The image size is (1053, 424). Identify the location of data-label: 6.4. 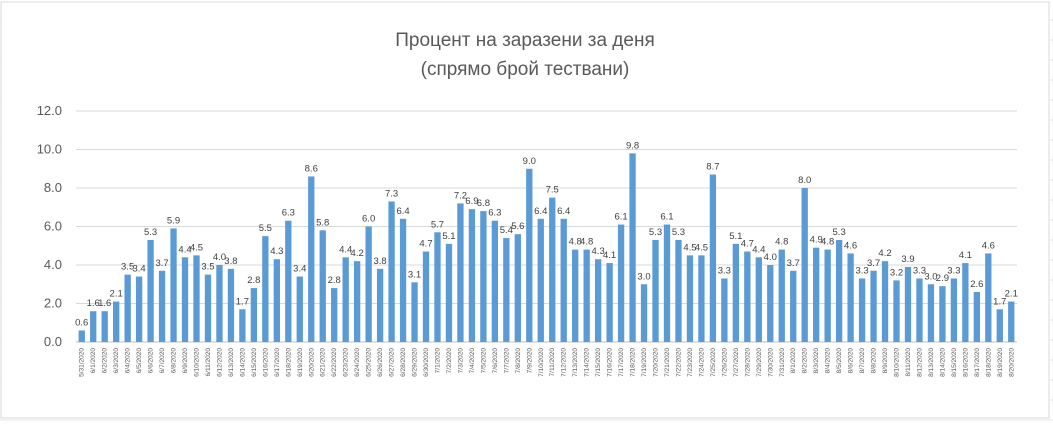
(540, 211).